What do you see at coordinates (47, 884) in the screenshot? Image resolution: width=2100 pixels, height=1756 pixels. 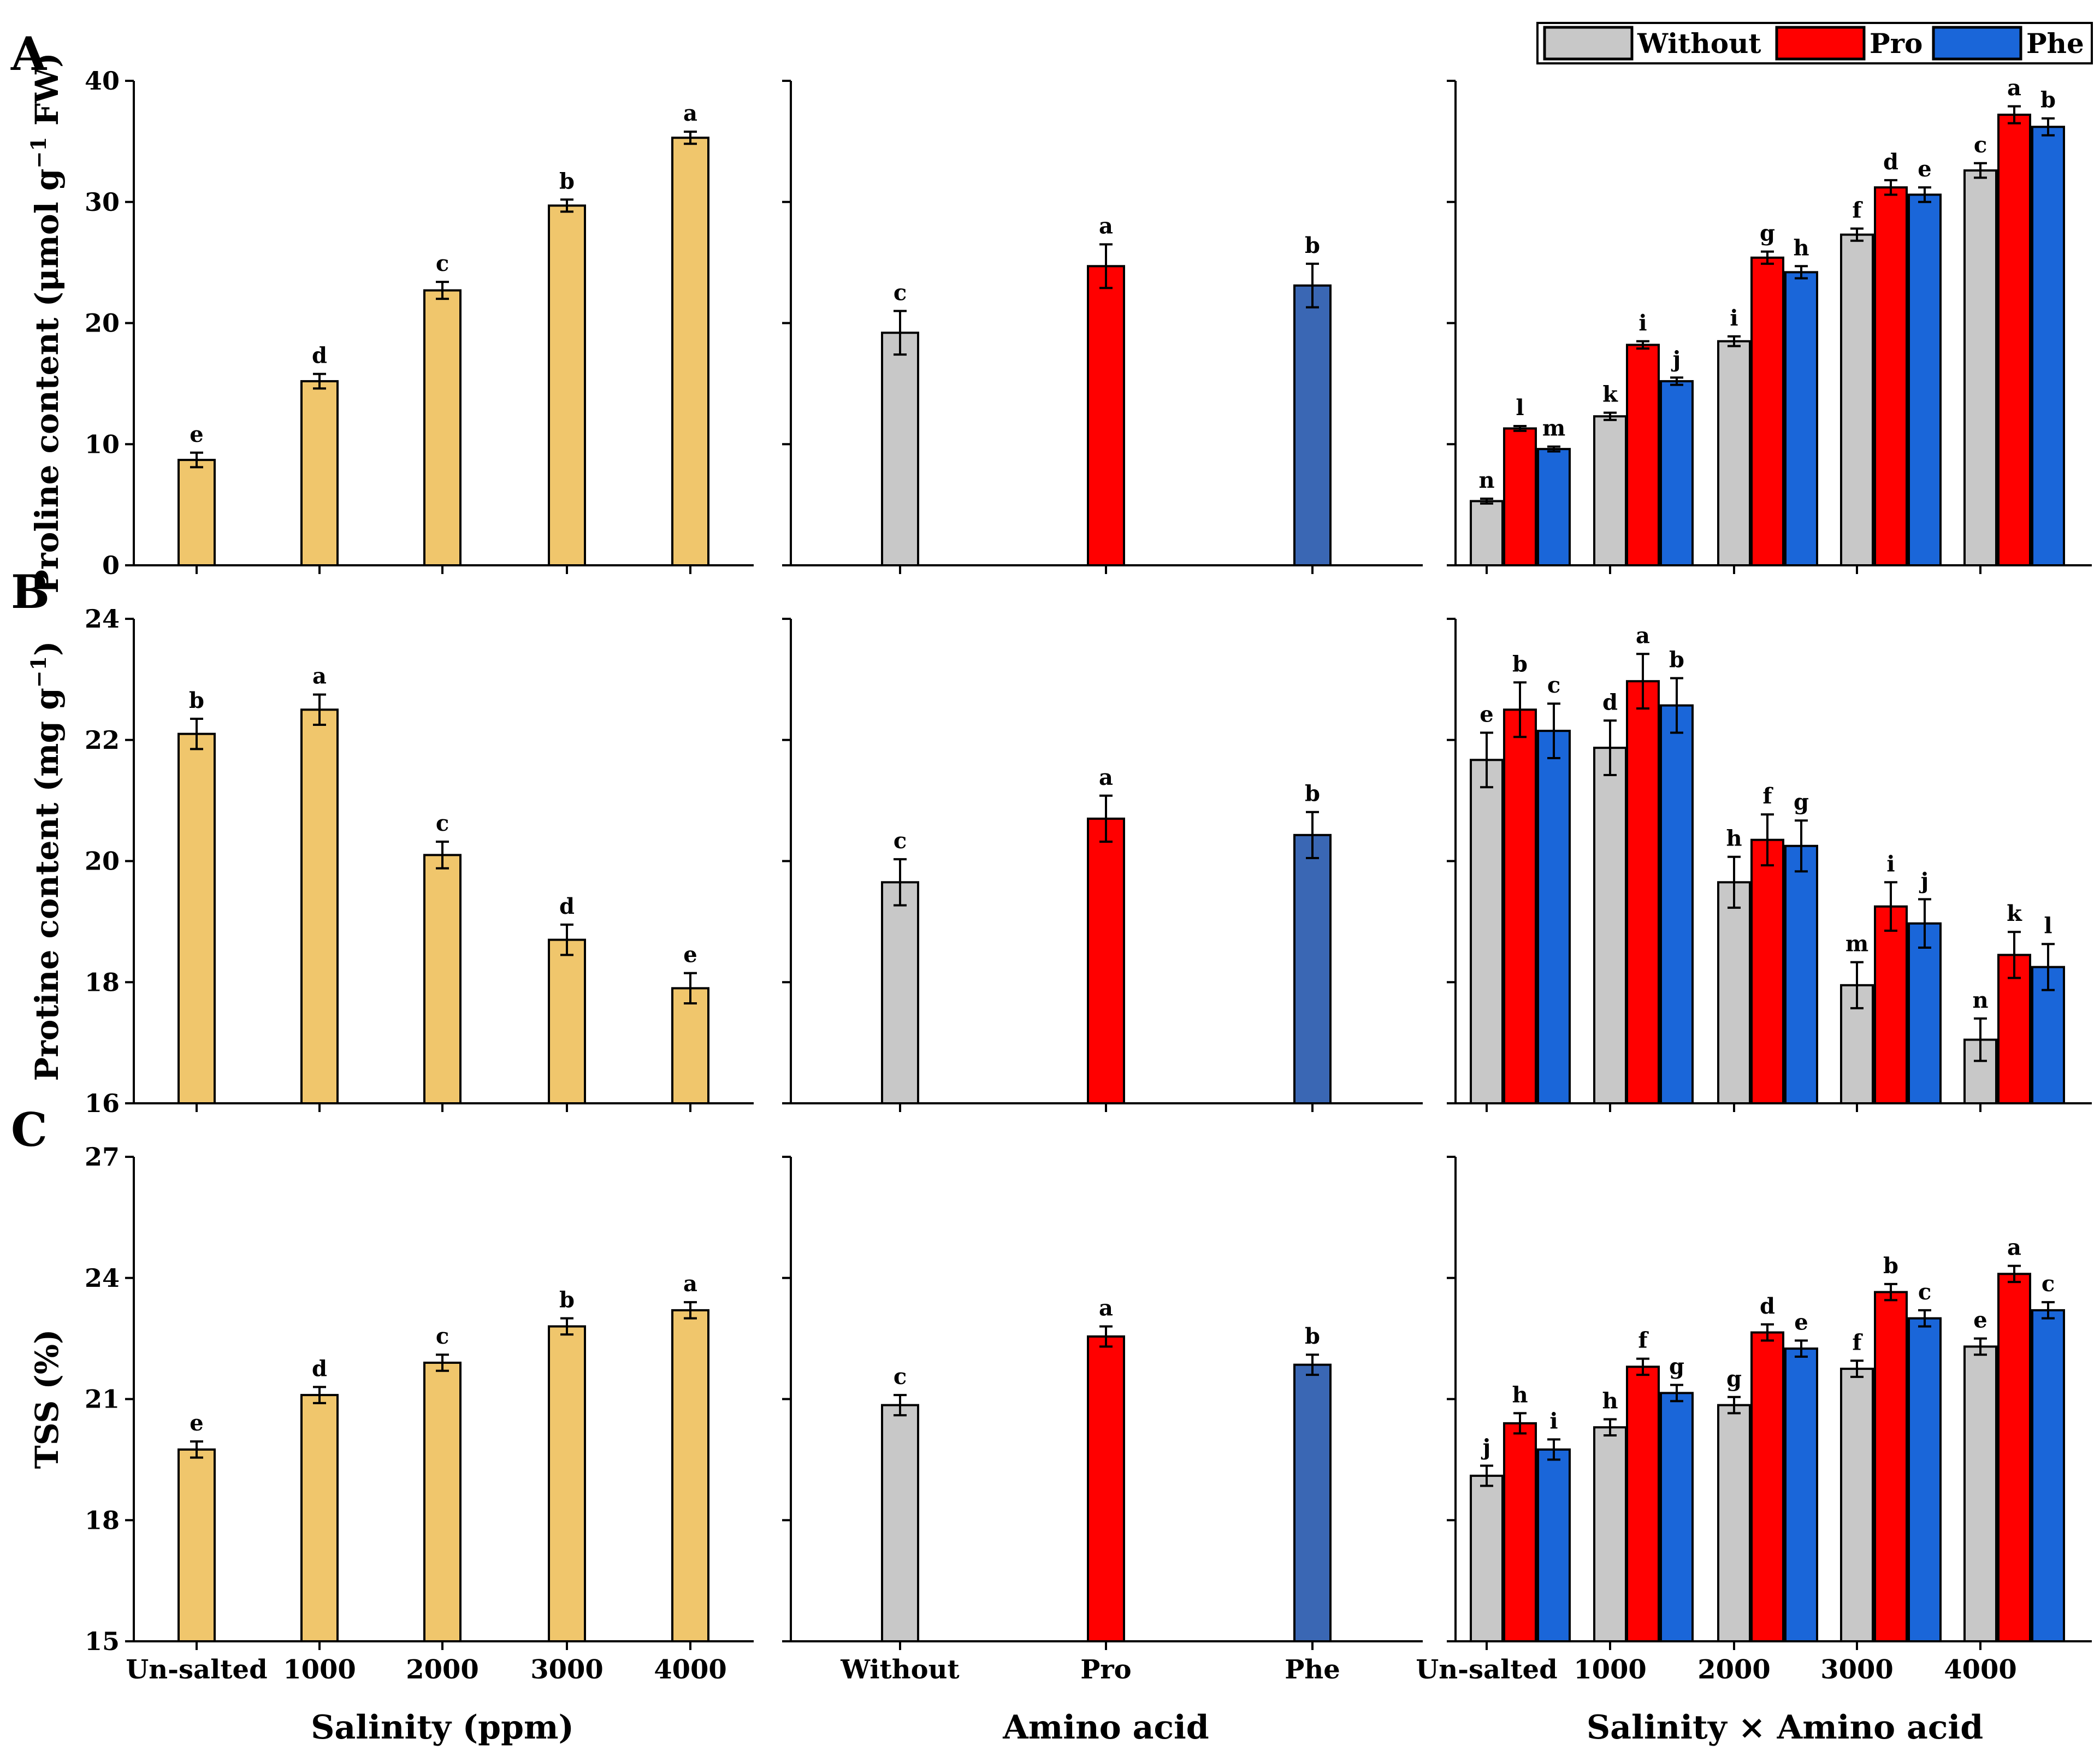 I see `y-axis-title-main: Protine content (mg g` at bounding box center [47, 884].